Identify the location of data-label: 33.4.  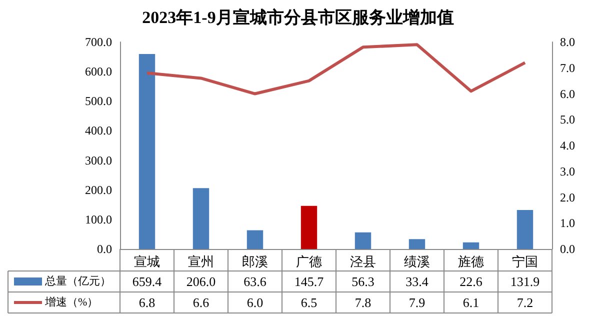
(417, 281).